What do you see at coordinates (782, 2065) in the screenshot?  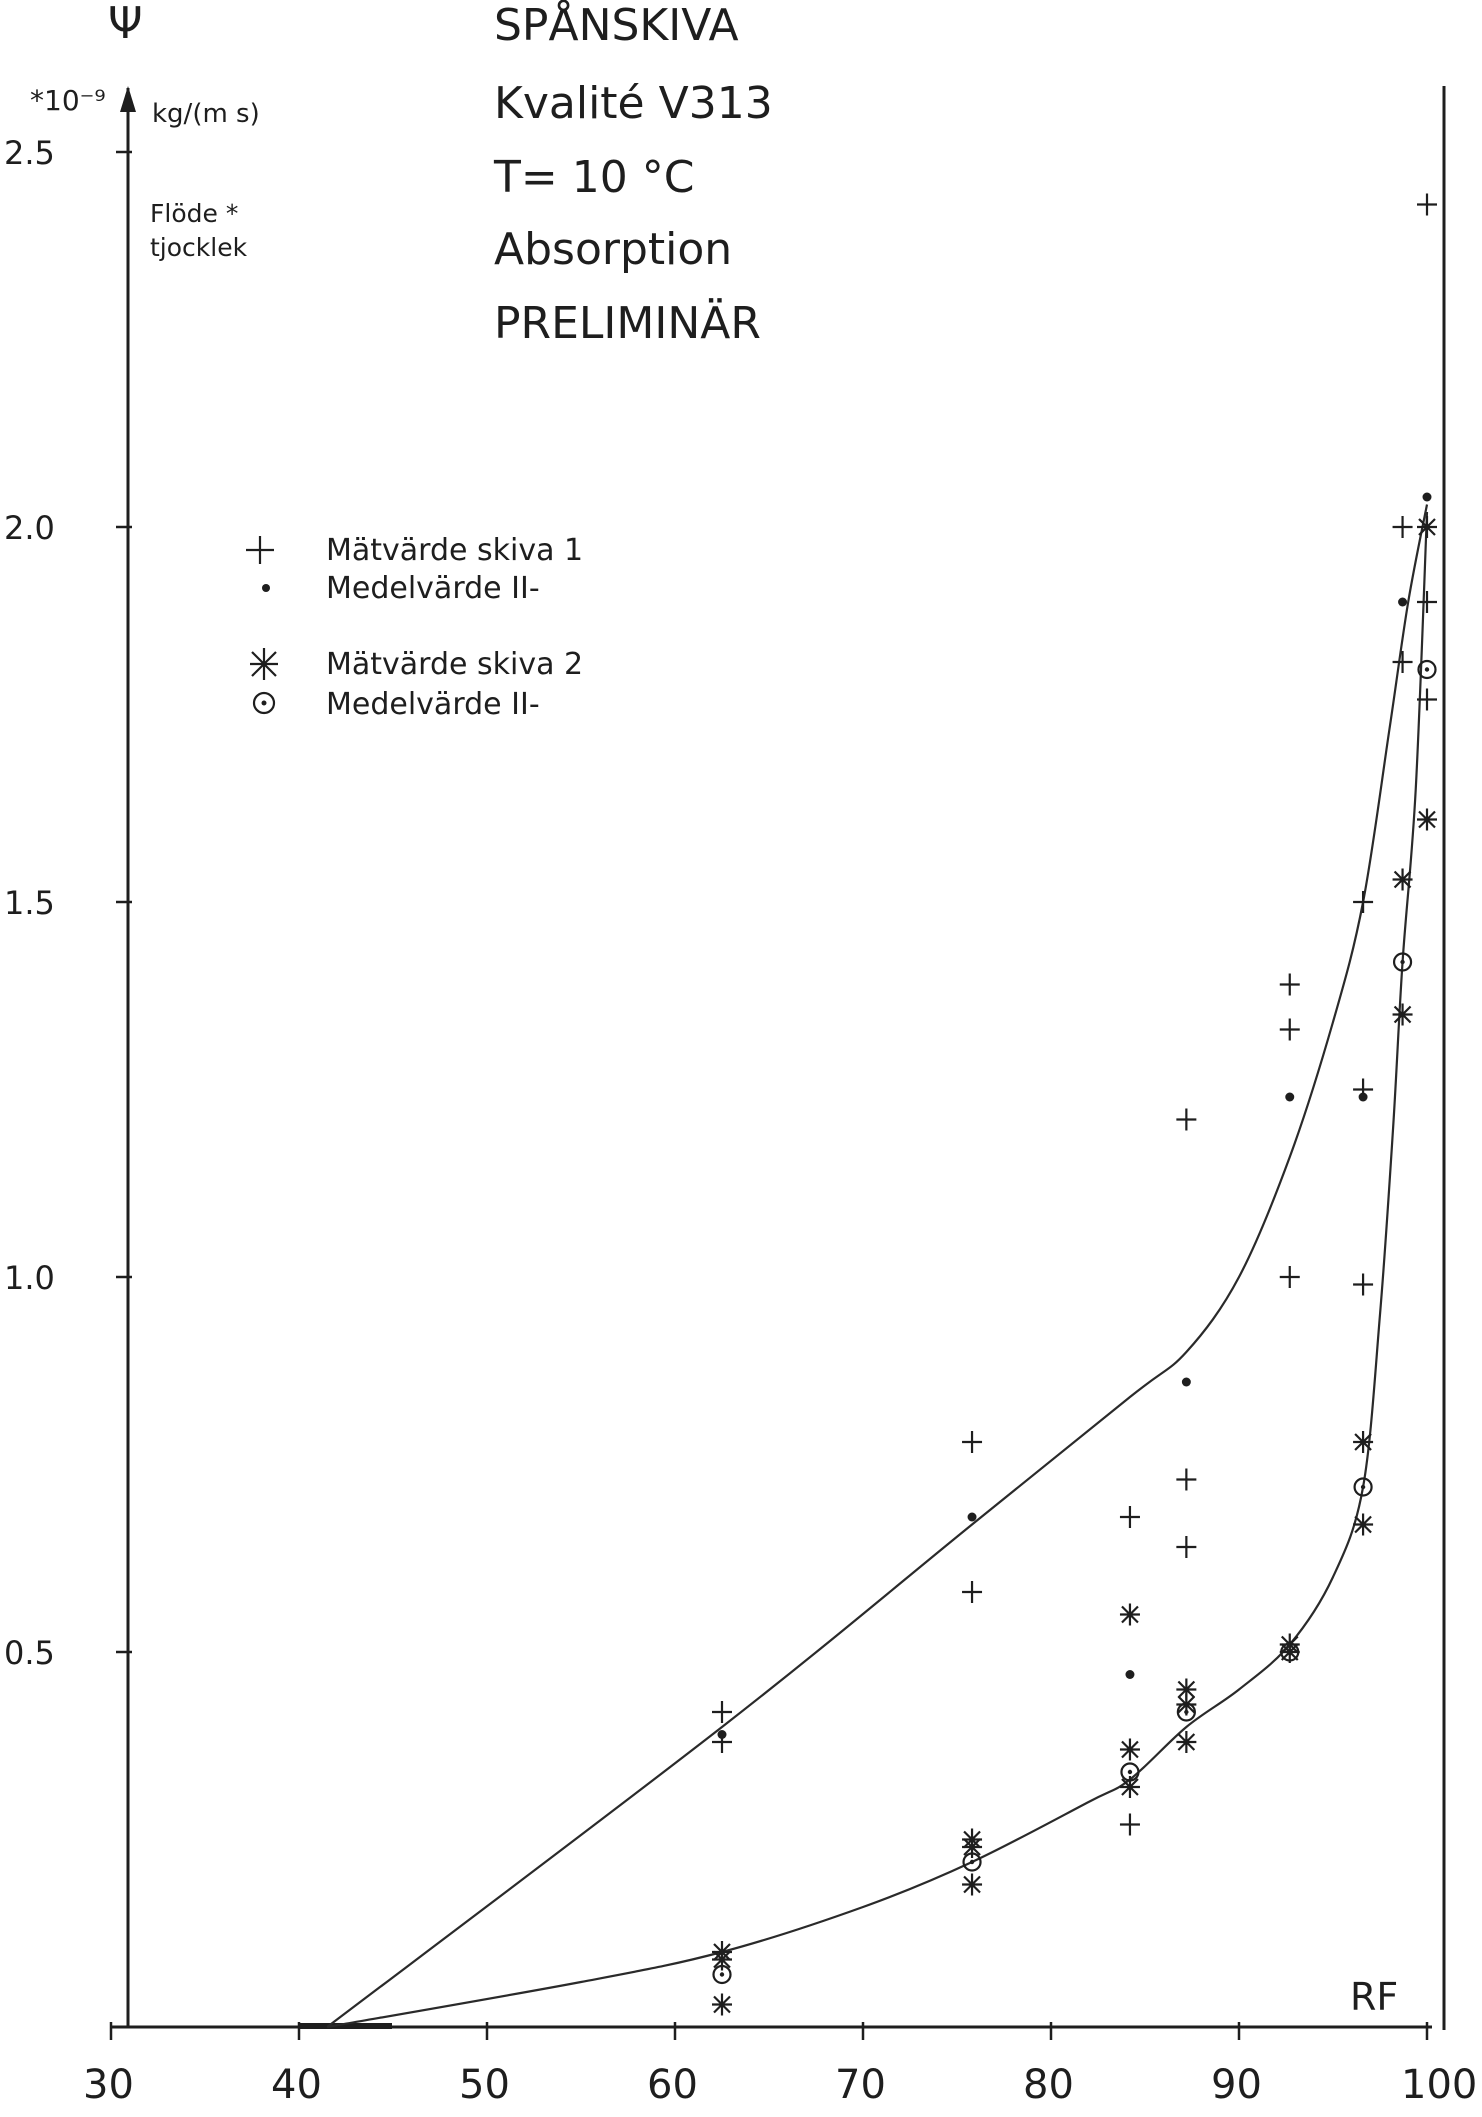 I see `x-ticks: 30 40 50 60 70 80 90 100 %` at bounding box center [782, 2065].